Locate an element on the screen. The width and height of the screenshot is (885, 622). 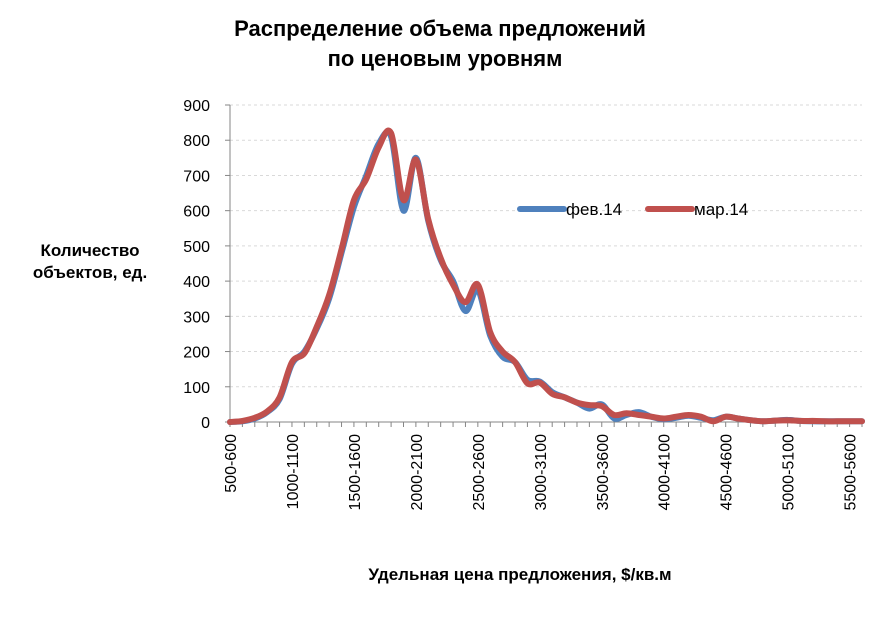
x-tick-label: 1000-1100 is located at coordinates (293, 471).